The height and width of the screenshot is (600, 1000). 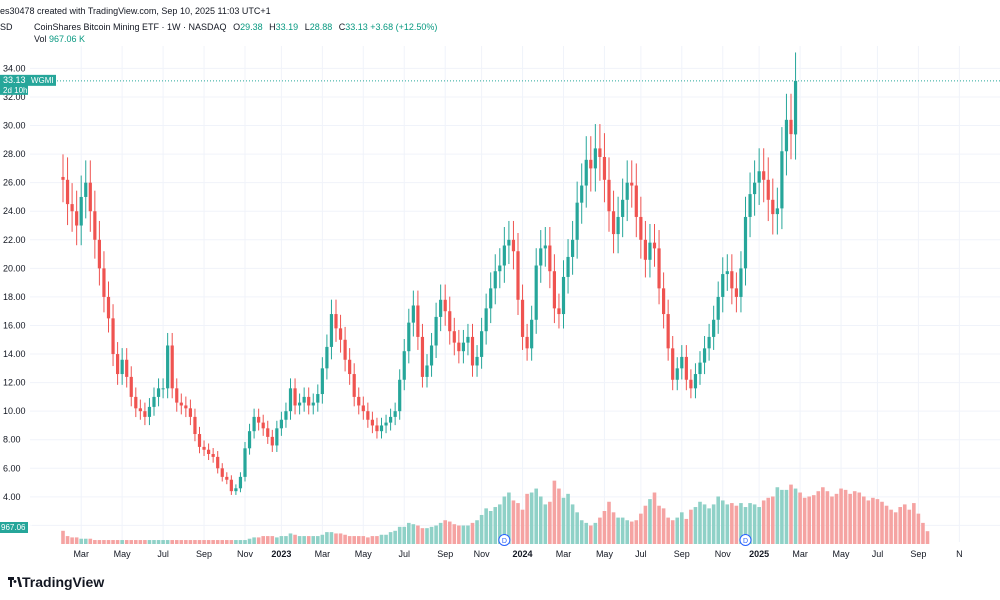 I want to click on dividend-label: D, so click(x=504, y=541).